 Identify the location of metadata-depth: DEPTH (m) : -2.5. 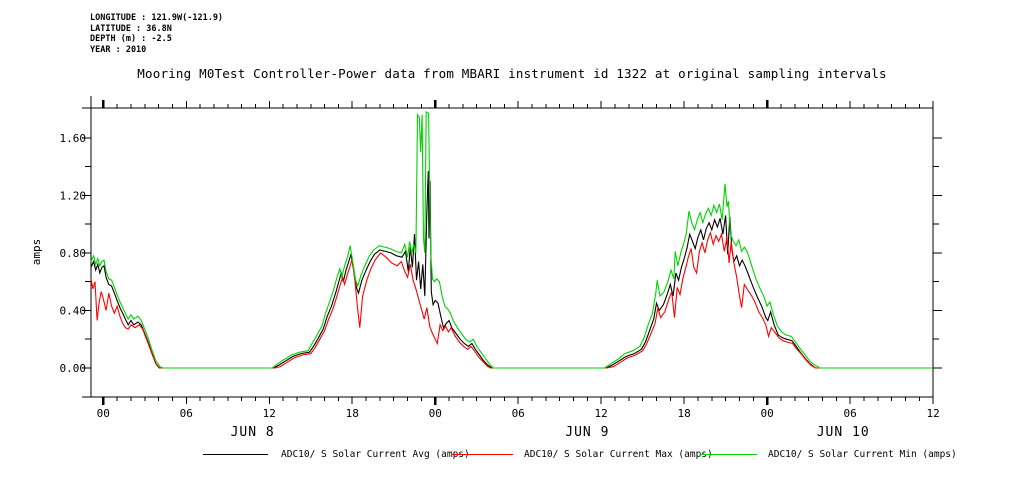
(131, 39).